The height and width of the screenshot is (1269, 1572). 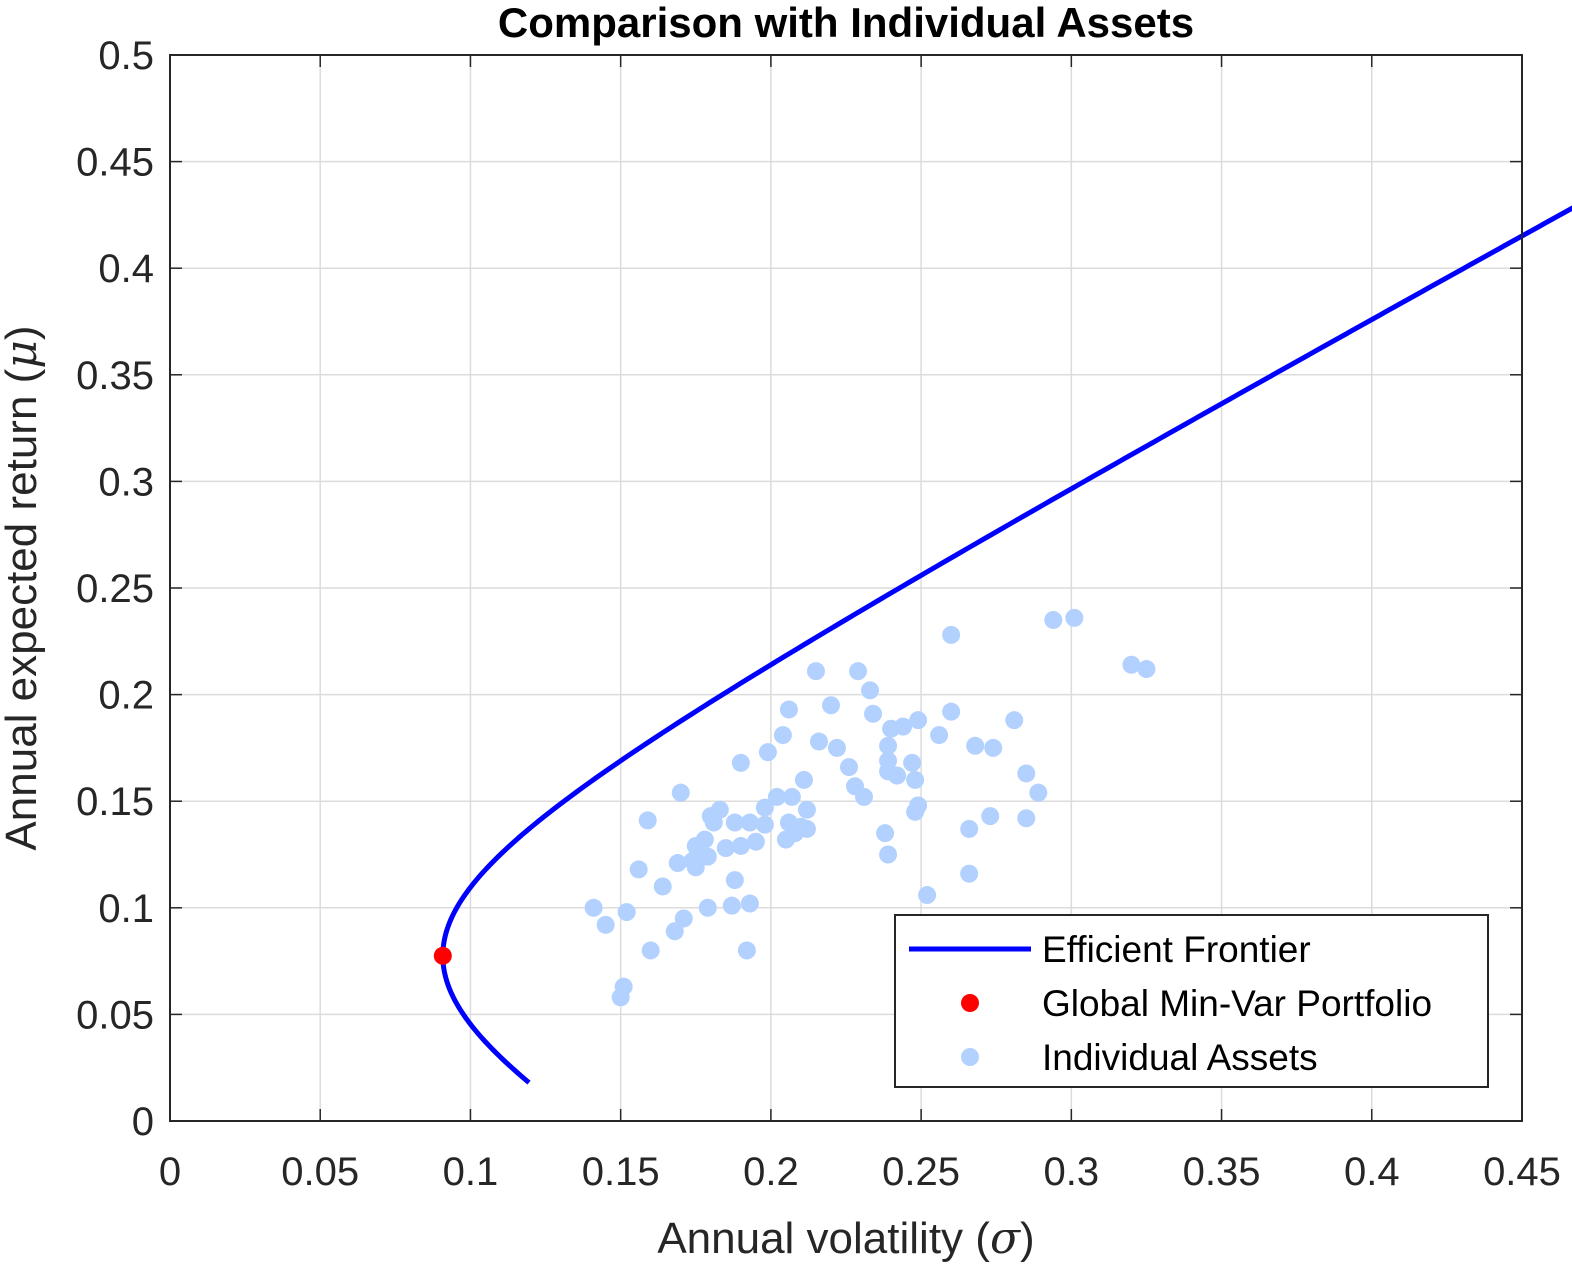 What do you see at coordinates (23, 354) in the screenshot?
I see `y-axis-symbol: μ` at bounding box center [23, 354].